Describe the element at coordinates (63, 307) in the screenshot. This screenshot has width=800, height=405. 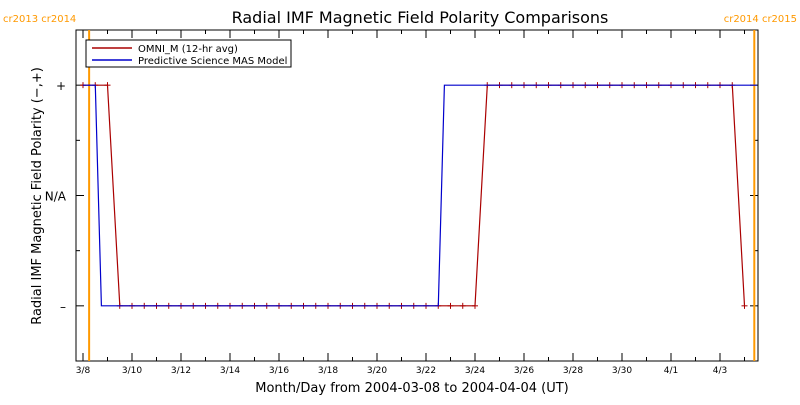
I see `y-tick-label: –` at that location.